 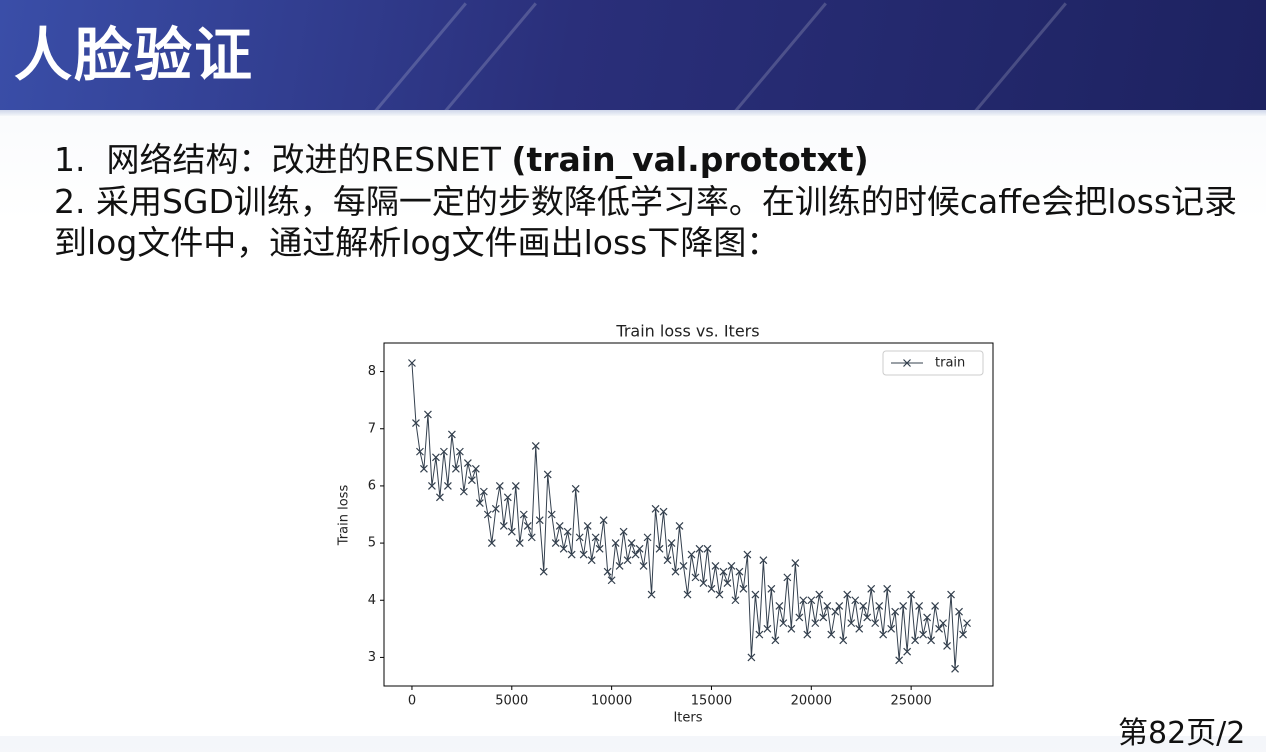 I want to click on item-1: 1. 网络结构：改进的RESNET (train_val.prototxt), so click(x=646, y=159).